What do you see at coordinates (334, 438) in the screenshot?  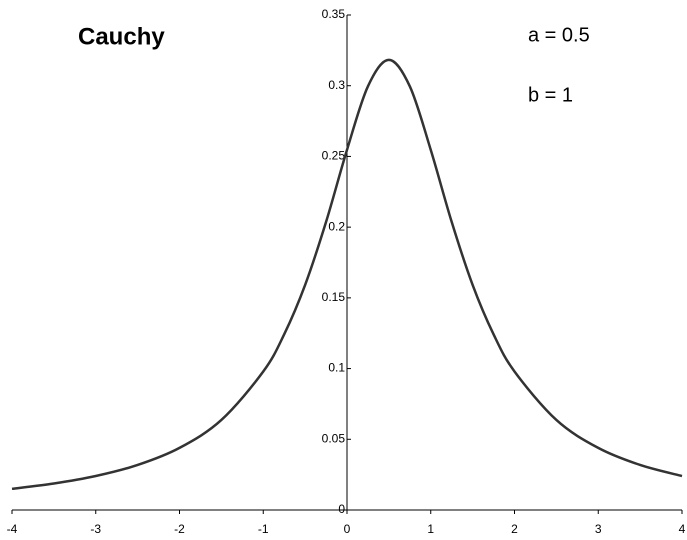 I see `y-tick-label: 0.05` at bounding box center [334, 438].